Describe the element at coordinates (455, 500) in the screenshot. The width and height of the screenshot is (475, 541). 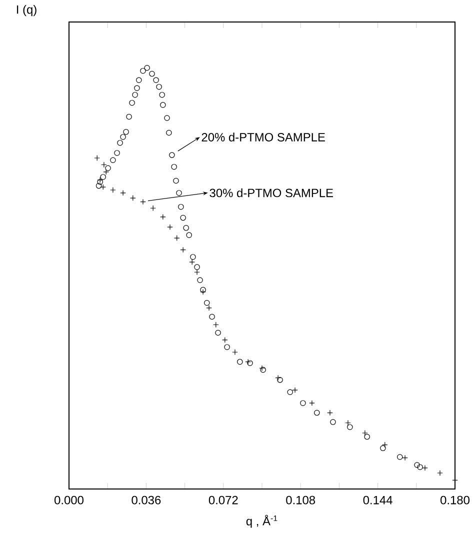
I see `x-tick-label: 0.180` at that location.